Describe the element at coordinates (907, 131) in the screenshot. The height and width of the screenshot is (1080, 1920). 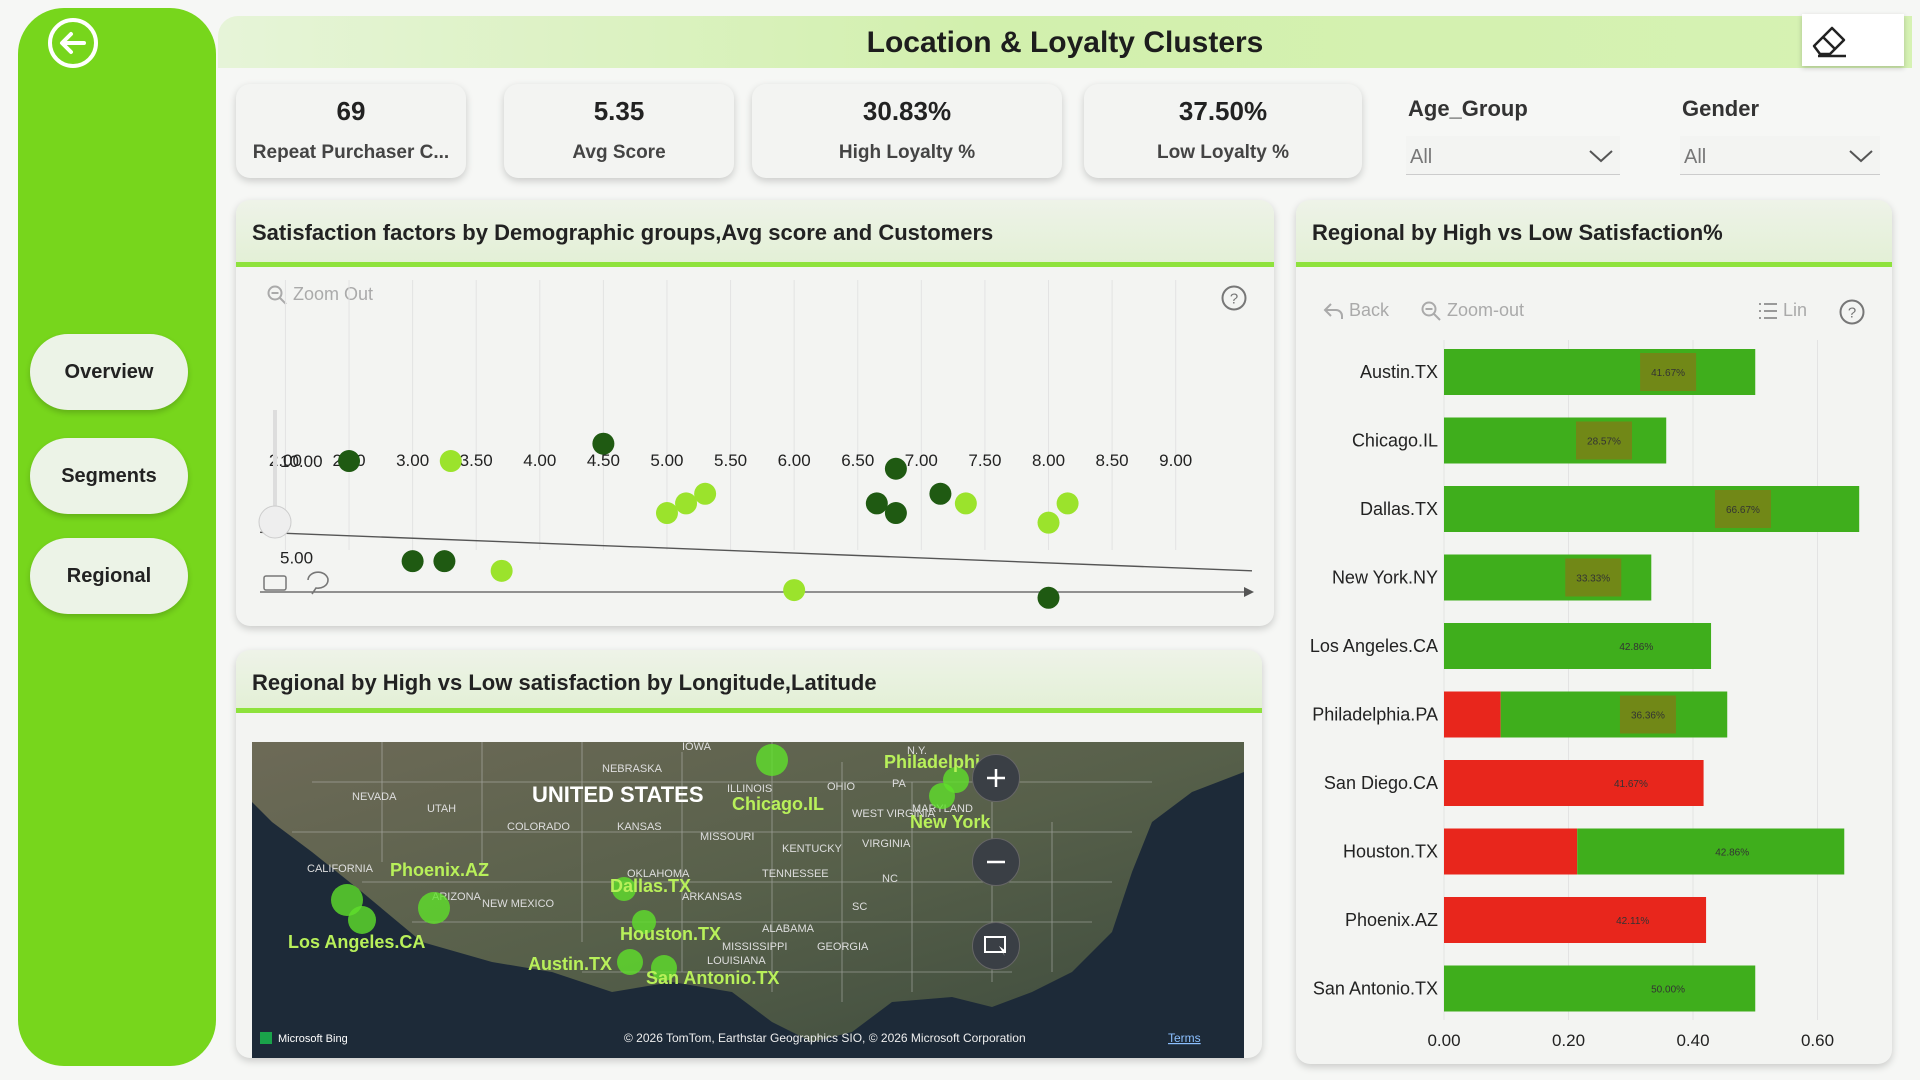
I see `kpi-high-loyalty: 30.83% High Loyalty %` at that location.